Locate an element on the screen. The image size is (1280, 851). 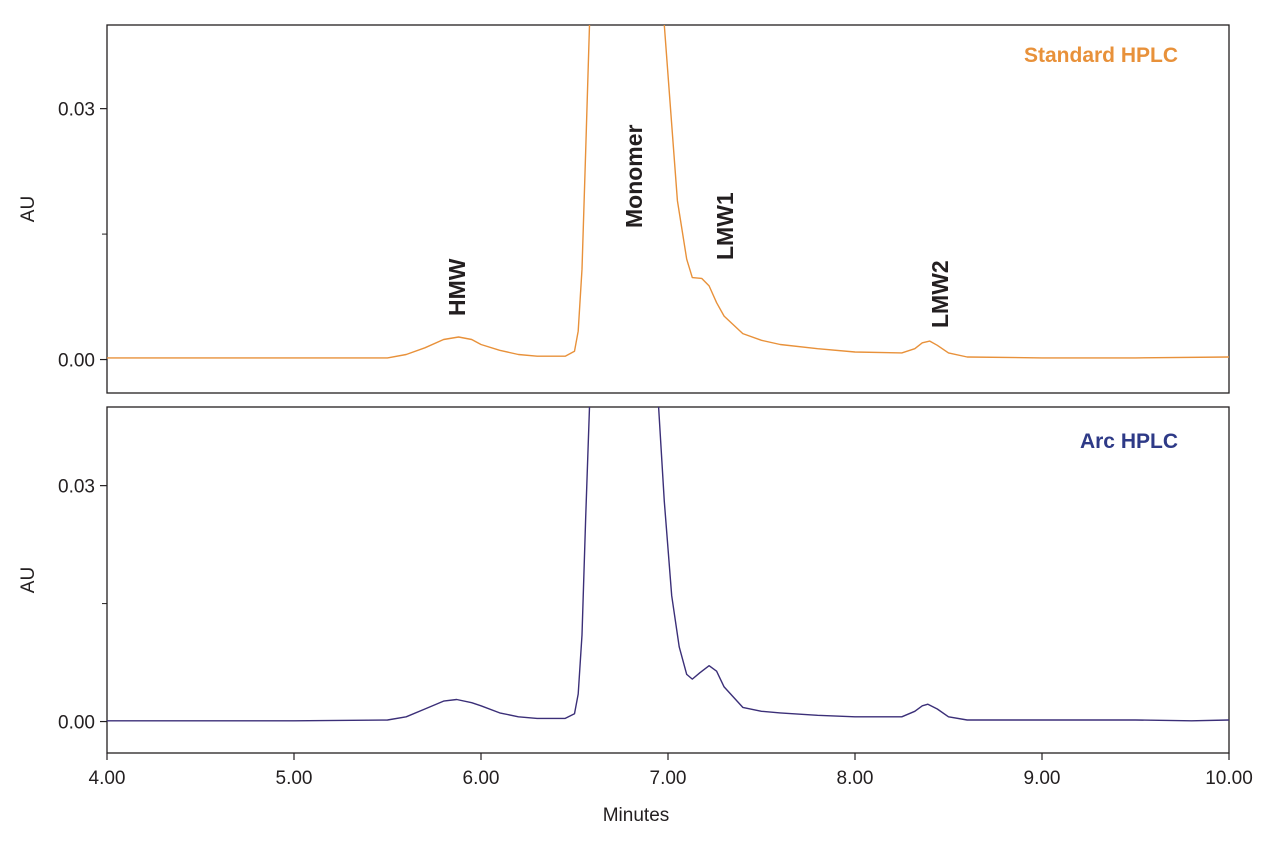
x-axis-title: Minutes is located at coordinates (636, 815).